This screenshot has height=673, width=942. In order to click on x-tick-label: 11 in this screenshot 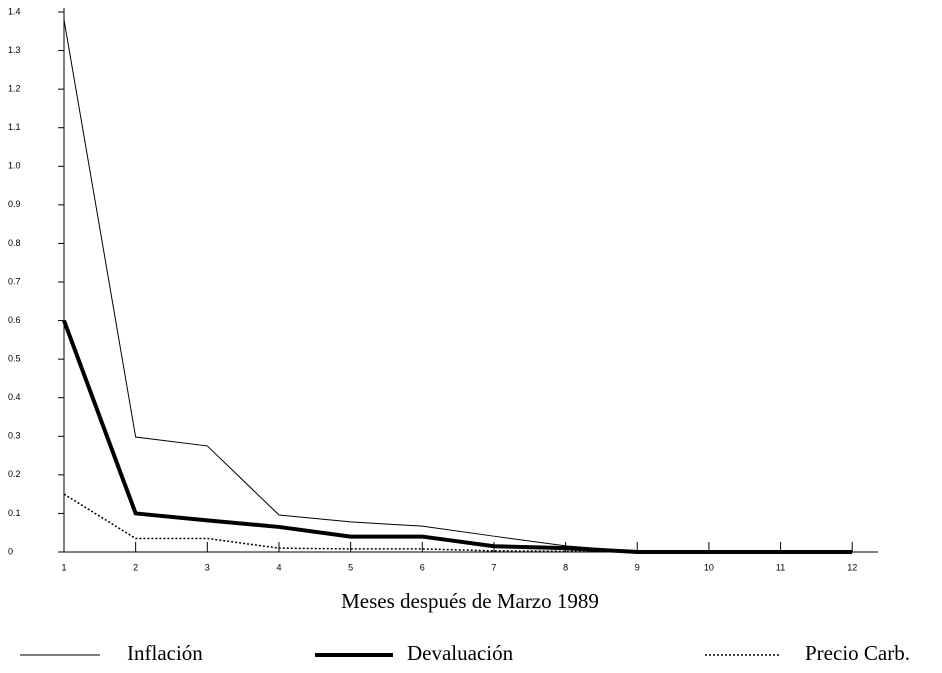, I will do `click(780, 567)`.